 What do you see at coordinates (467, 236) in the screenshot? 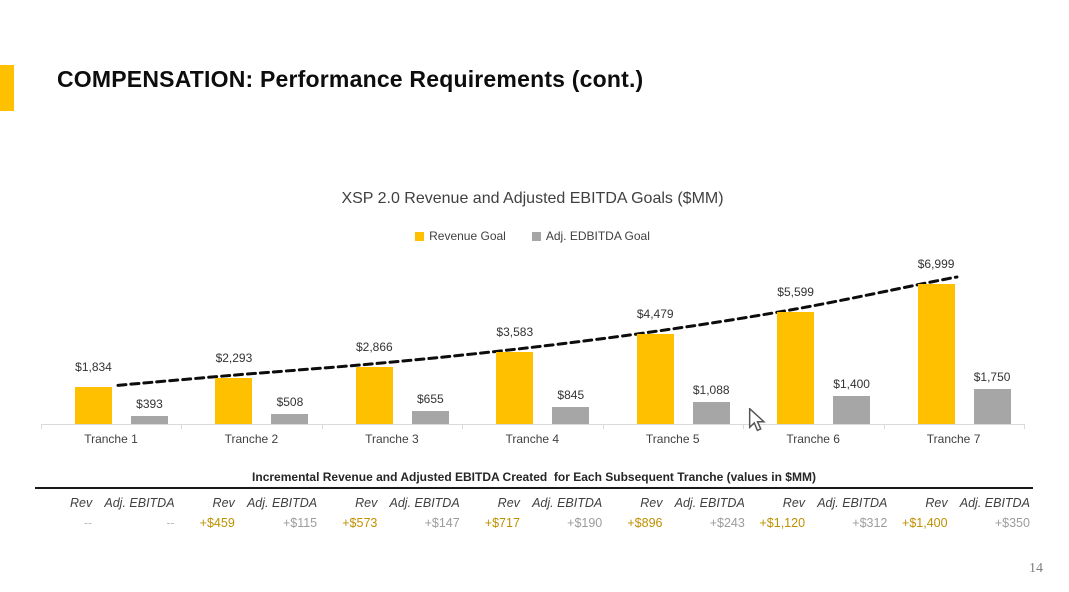
I see `legend-label: Revenue Goal` at bounding box center [467, 236].